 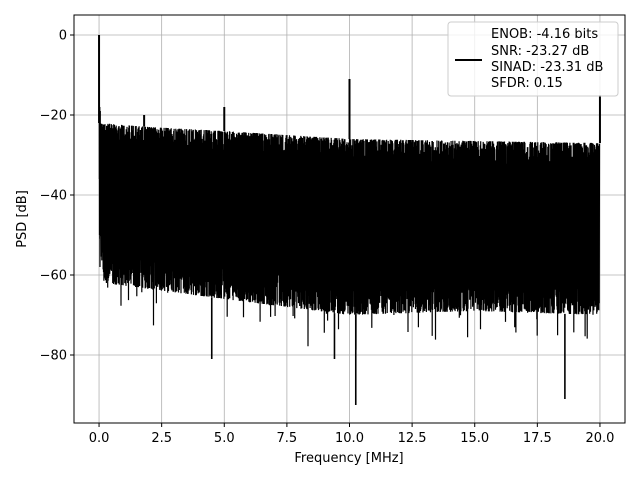 I want to click on x-tick-label: 15.0, so click(x=474, y=438).